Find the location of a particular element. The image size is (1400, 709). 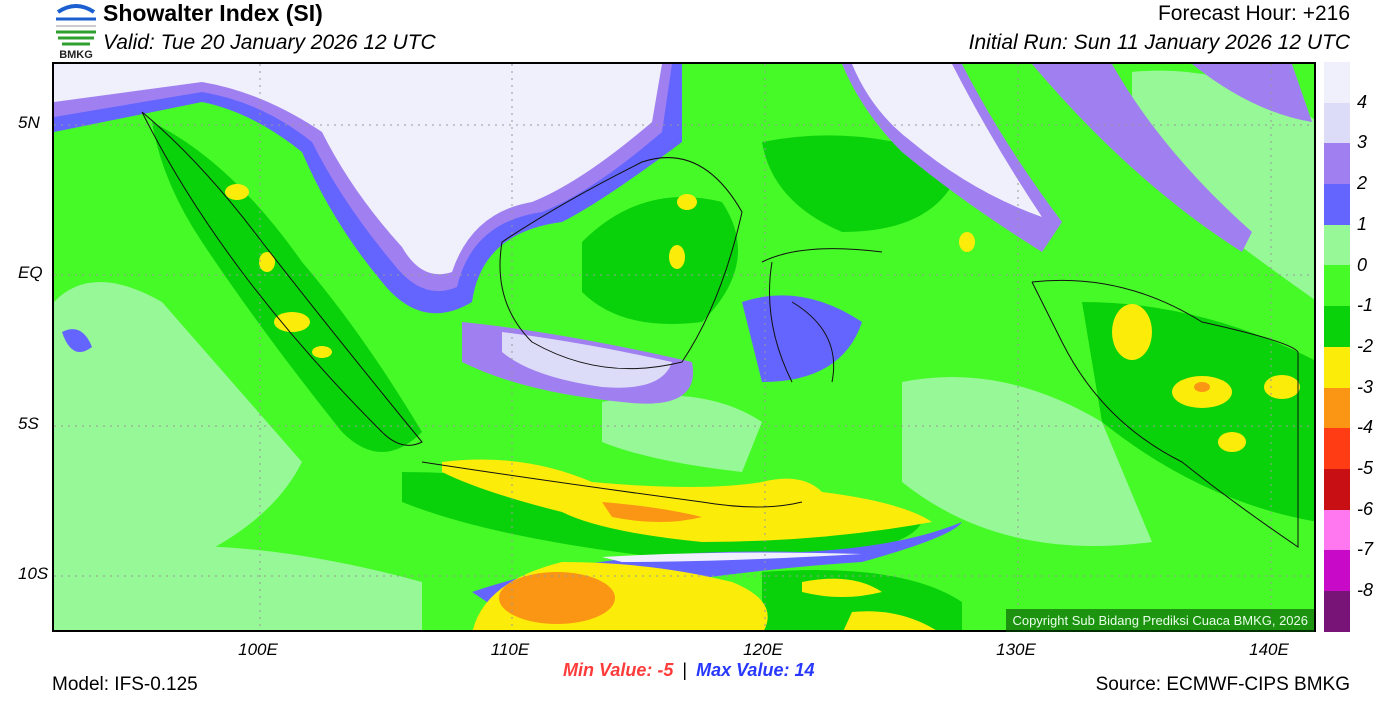

colorbar-label: -8 is located at coordinates (1365, 590).